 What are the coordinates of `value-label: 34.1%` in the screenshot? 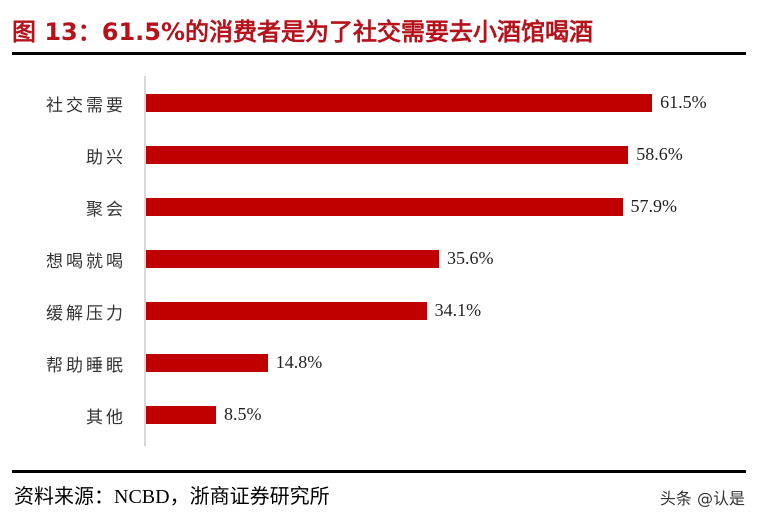 It's located at (458, 310).